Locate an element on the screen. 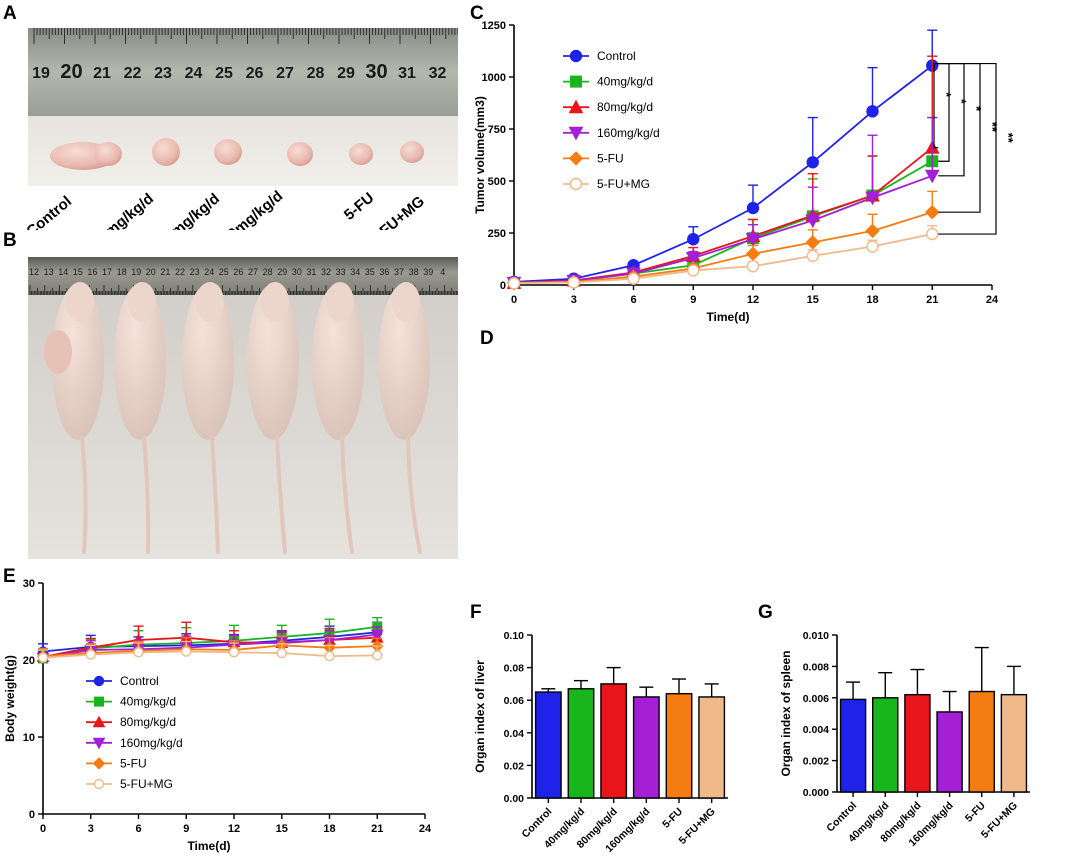 This screenshot has width=1065, height=859. ruler-b-number: 20 is located at coordinates (151, 272).